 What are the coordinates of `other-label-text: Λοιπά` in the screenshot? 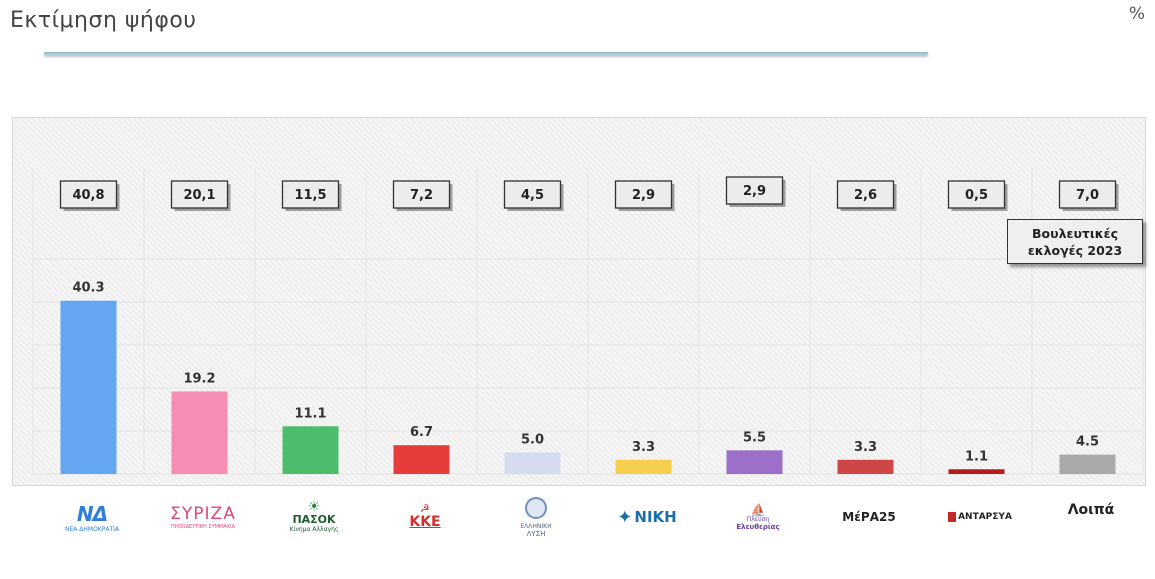 It's located at (1091, 510).